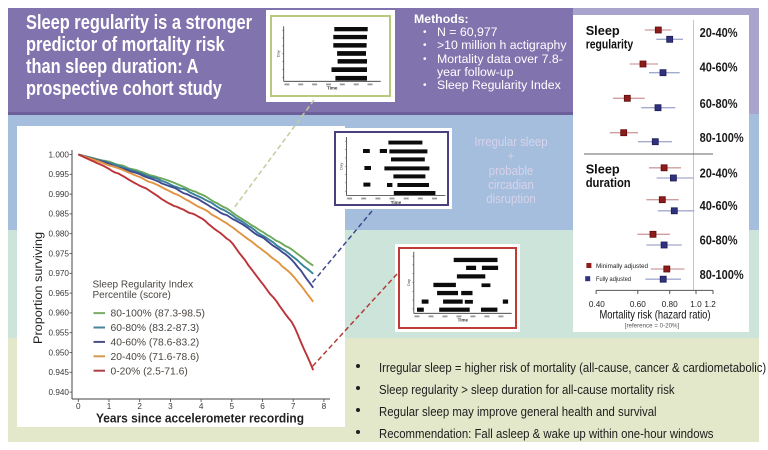 This screenshot has width=768, height=450. What do you see at coordinates (613, 279) in the screenshot?
I see `svg-text: Fully adjusted` at bounding box center [613, 279].